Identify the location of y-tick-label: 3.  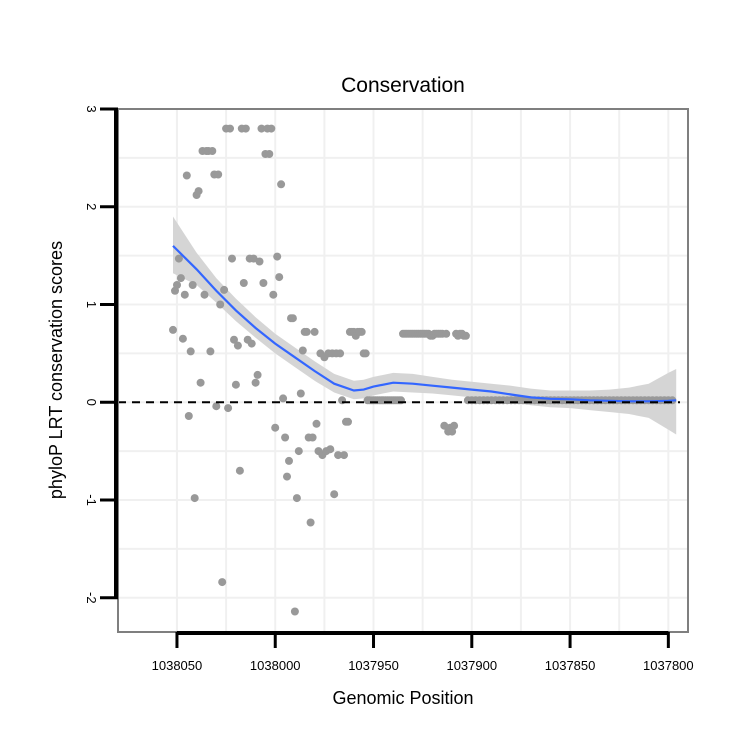
(91, 108).